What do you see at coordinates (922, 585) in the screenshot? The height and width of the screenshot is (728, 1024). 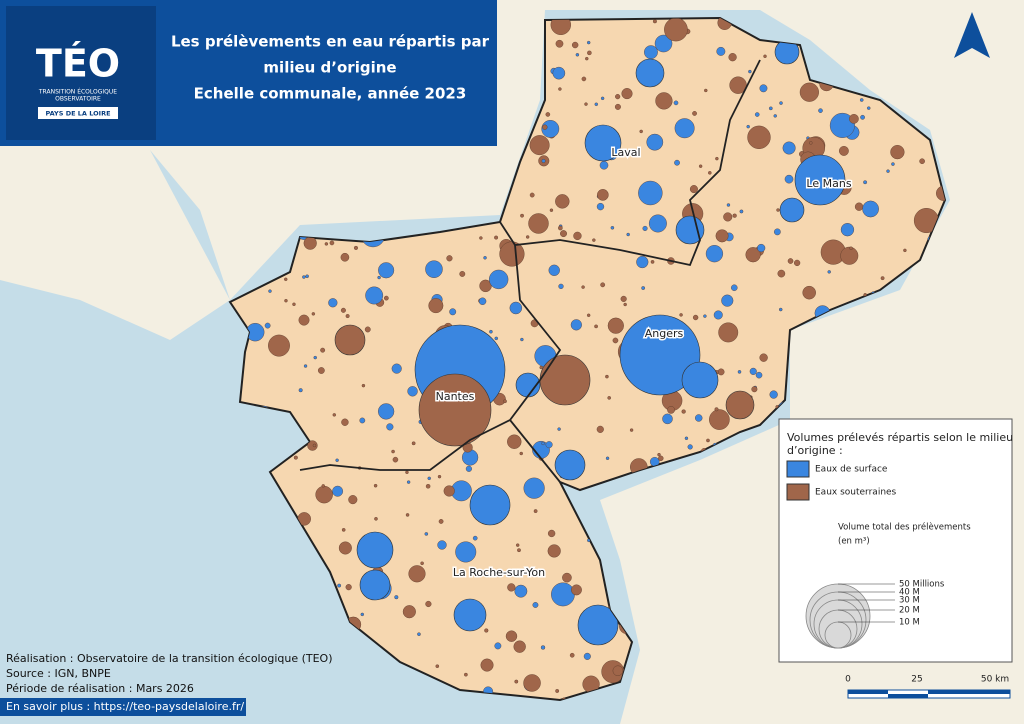 I see `size-label: 50 Millions` at bounding box center [922, 585].